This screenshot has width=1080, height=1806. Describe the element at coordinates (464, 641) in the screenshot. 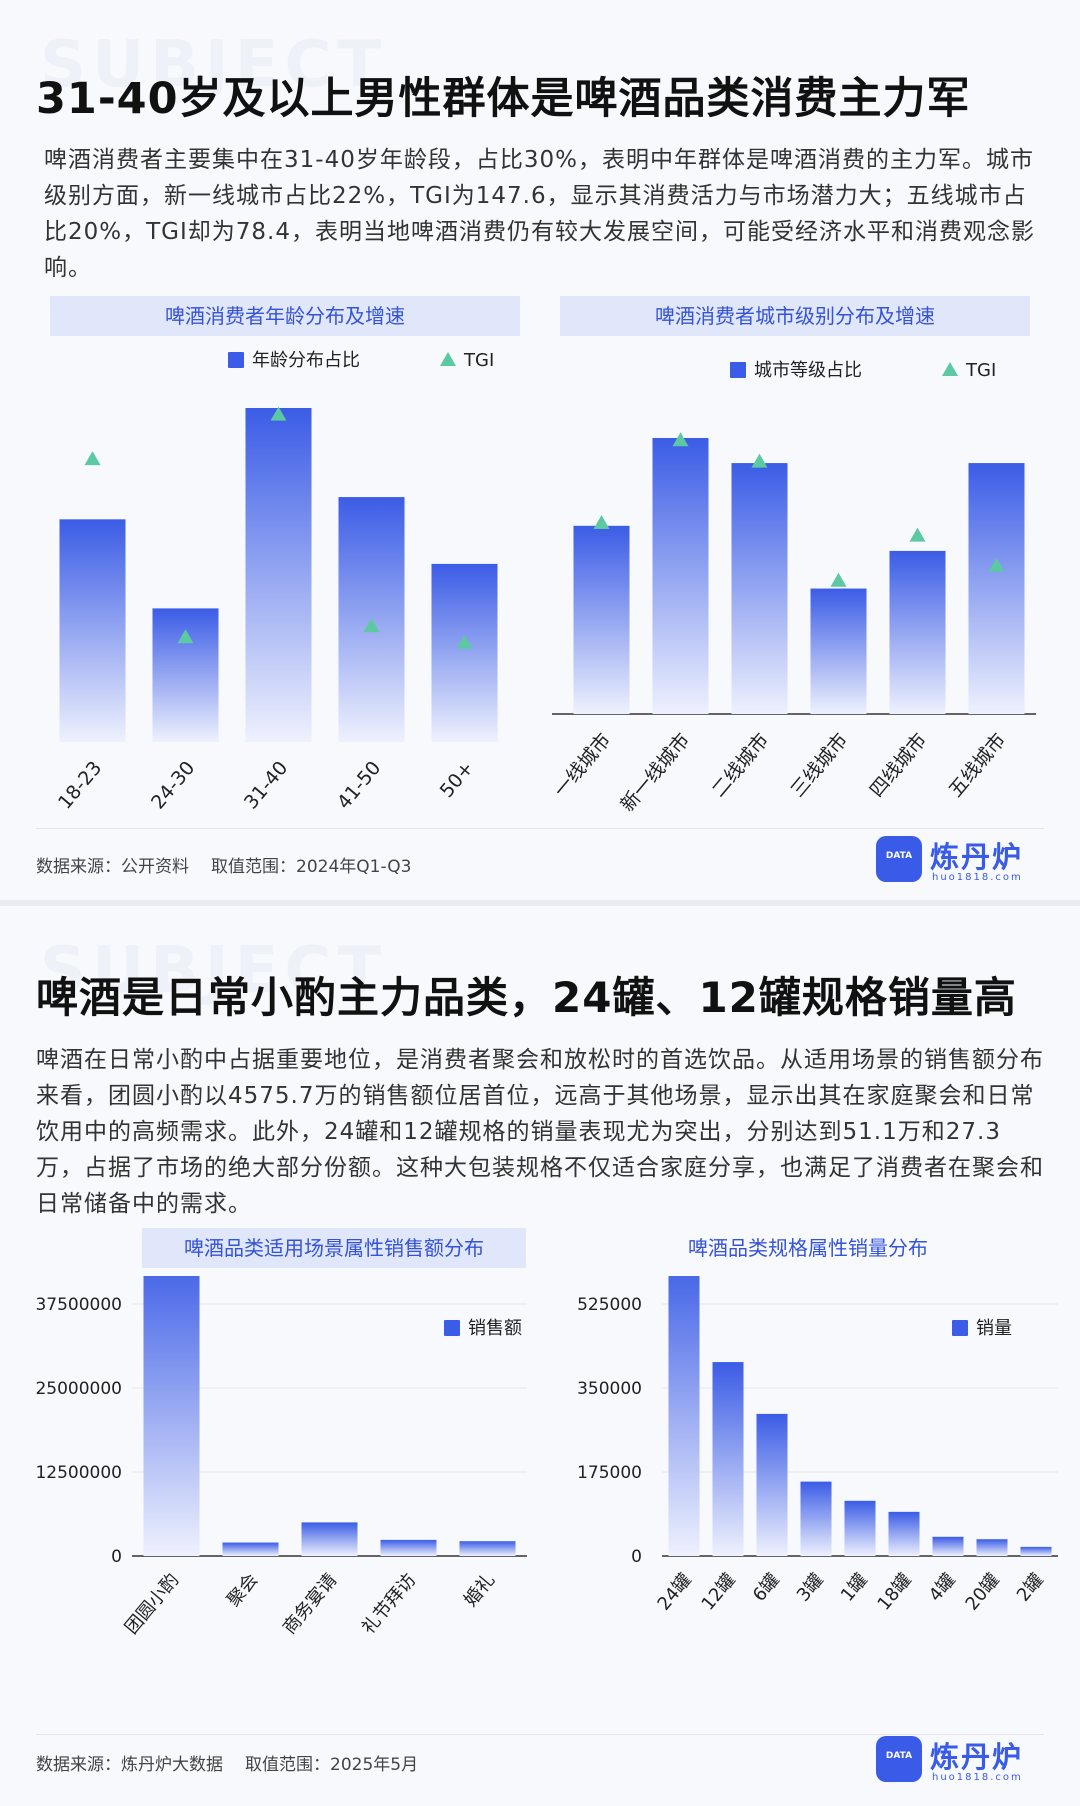

I see `tgi-marker-50+` at that location.